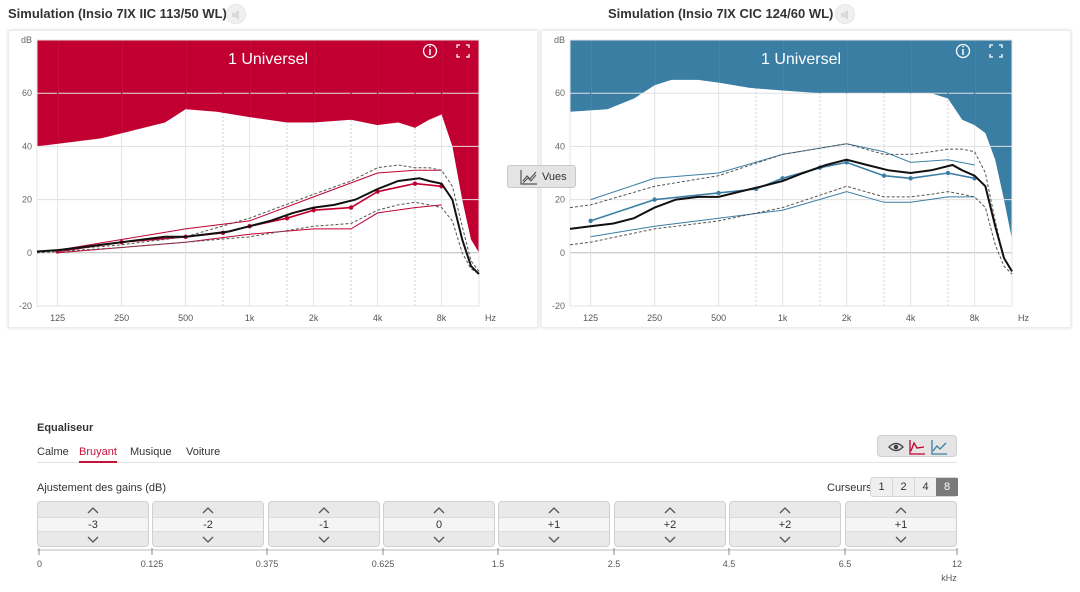 This screenshot has height=592, width=1080. I want to click on left-simulation-title: Simulation (Insio 7IX IIC 113/50 WL), so click(117, 13).